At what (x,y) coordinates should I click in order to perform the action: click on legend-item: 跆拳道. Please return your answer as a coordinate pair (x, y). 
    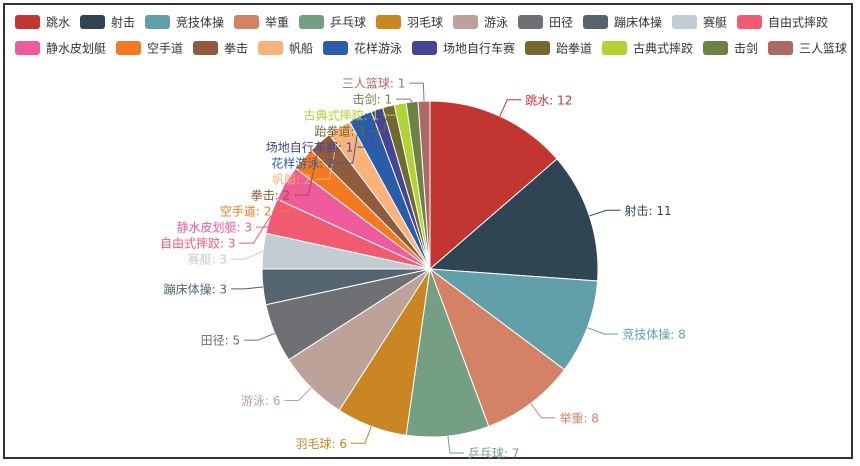
    Looking at the image, I should click on (558, 48).